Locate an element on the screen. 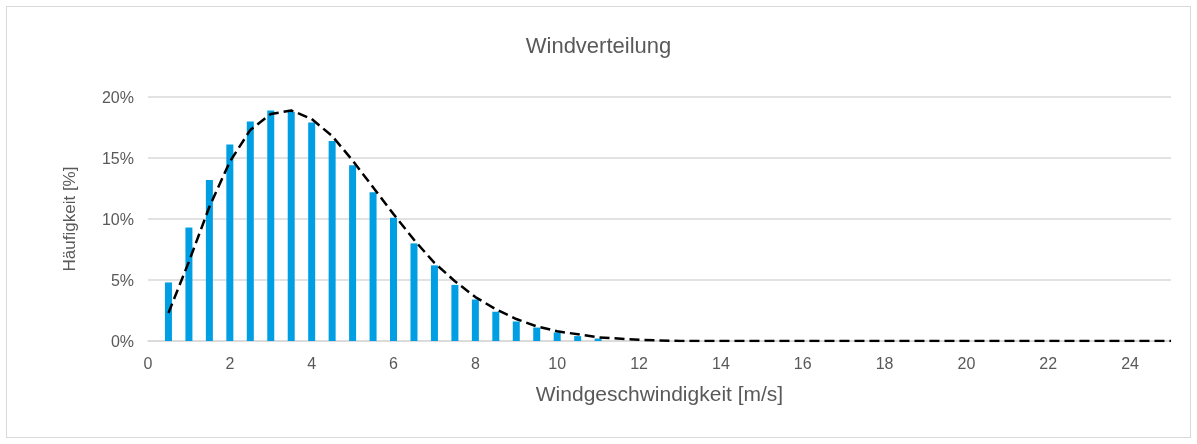 The image size is (1197, 444). x-tick-label: 2 is located at coordinates (230, 363).